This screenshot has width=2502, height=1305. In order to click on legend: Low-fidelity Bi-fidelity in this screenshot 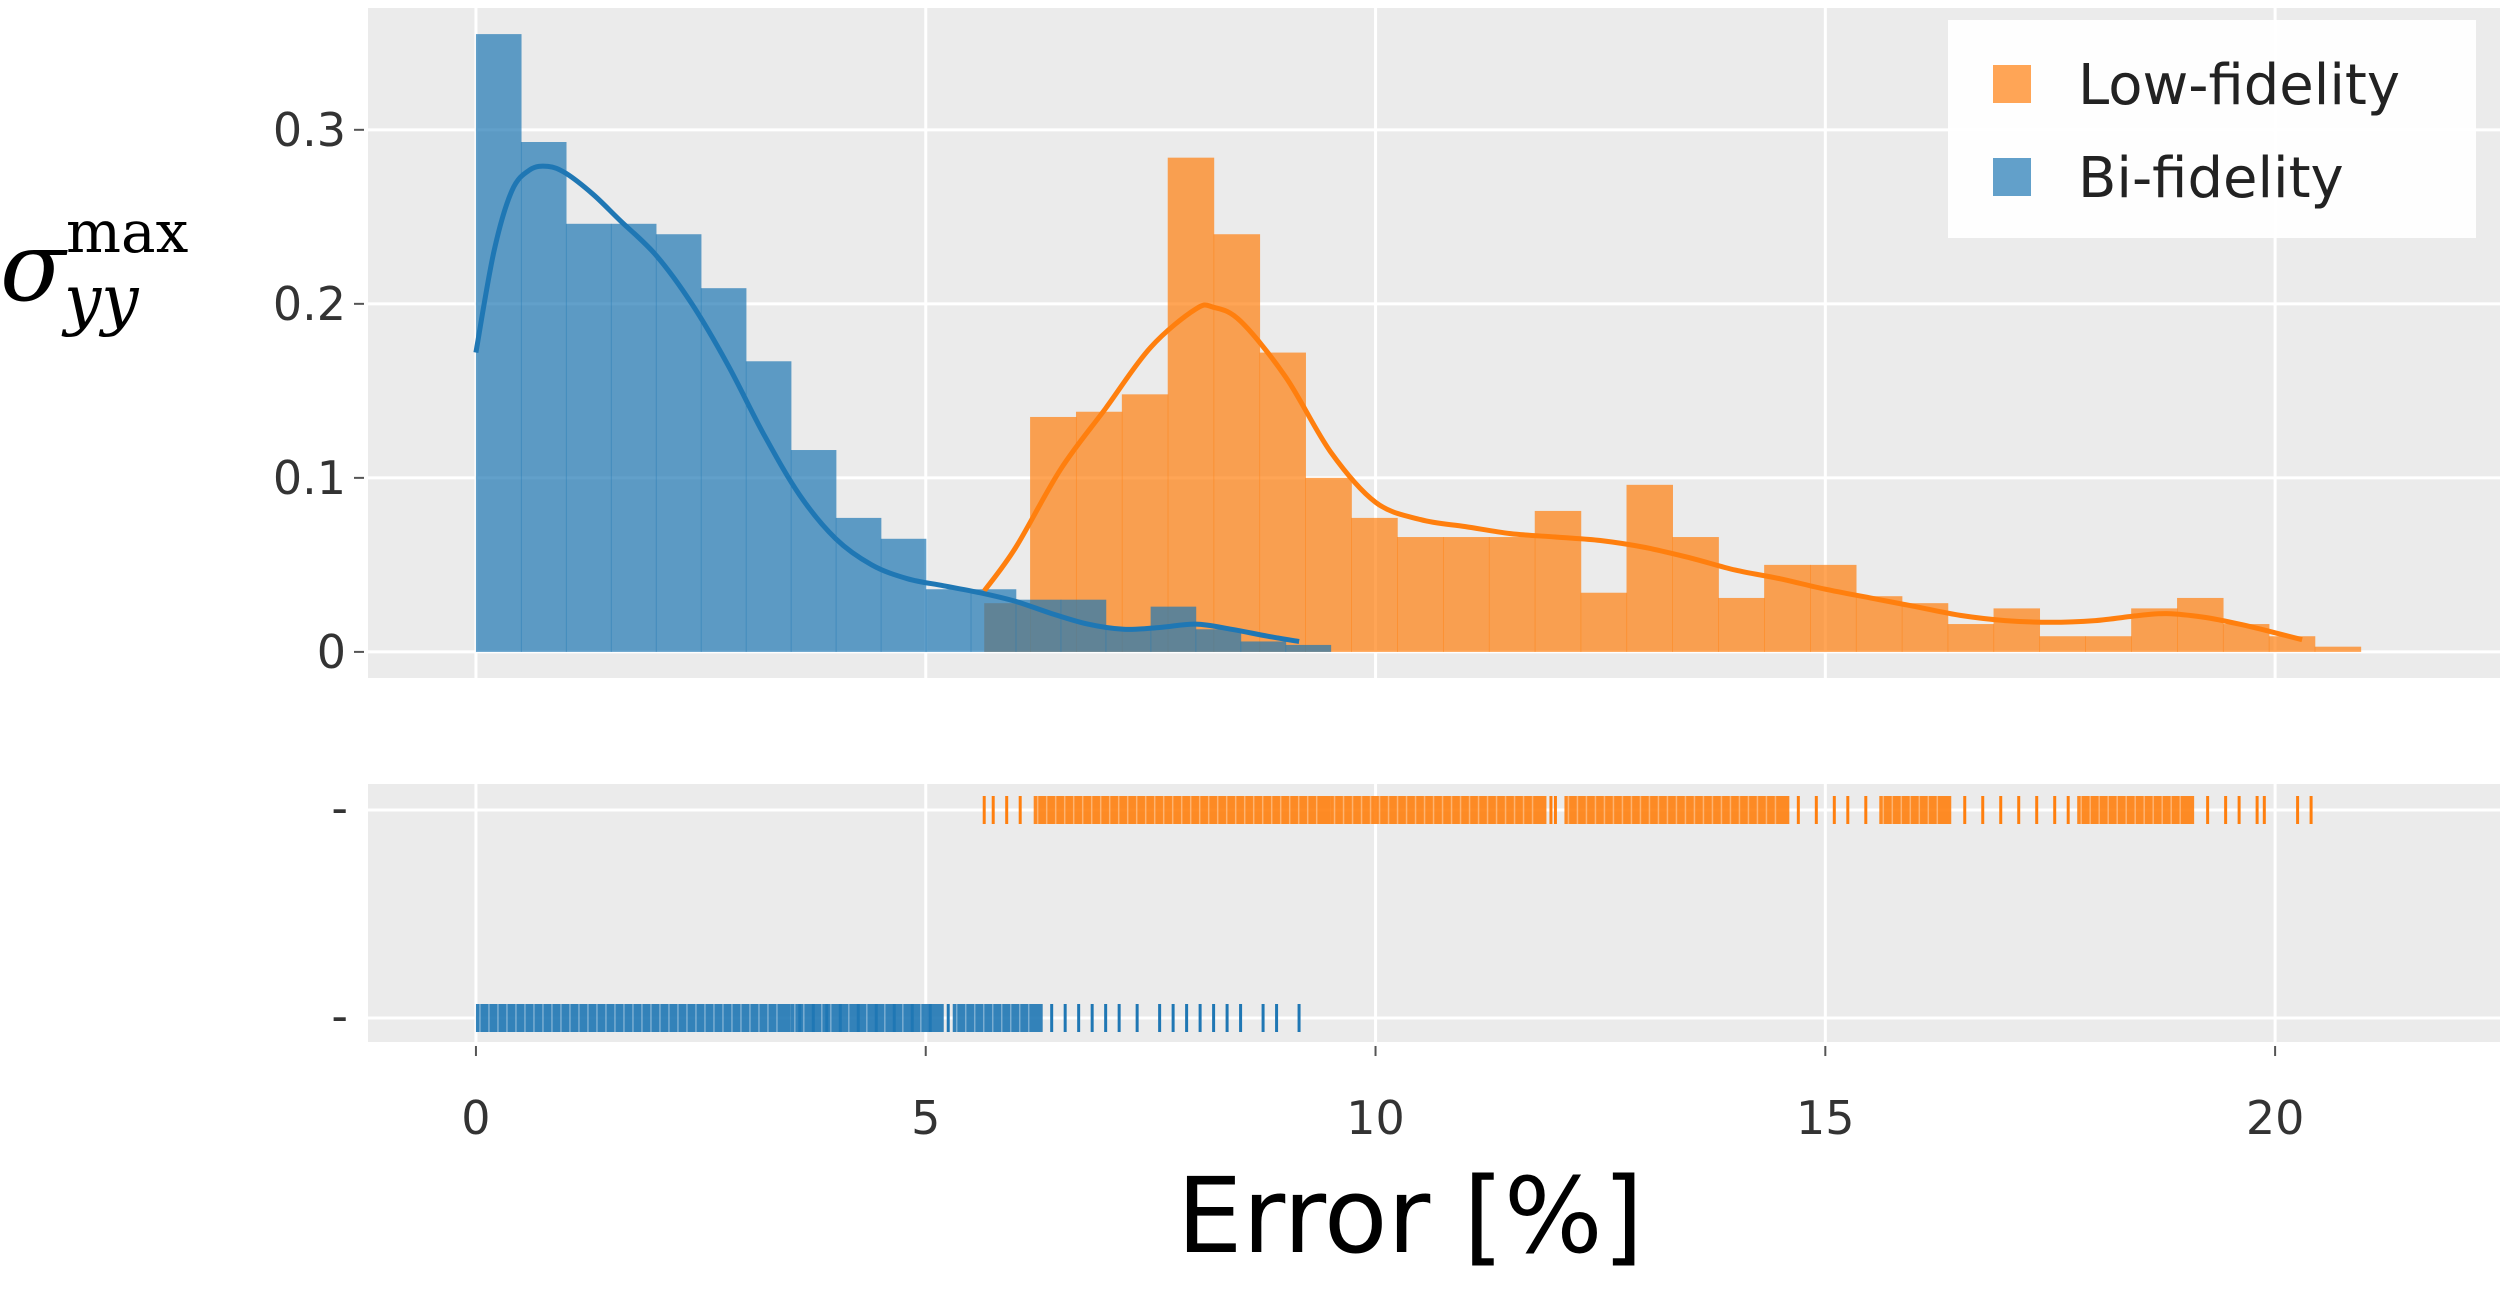, I will do `click(2212, 129)`.